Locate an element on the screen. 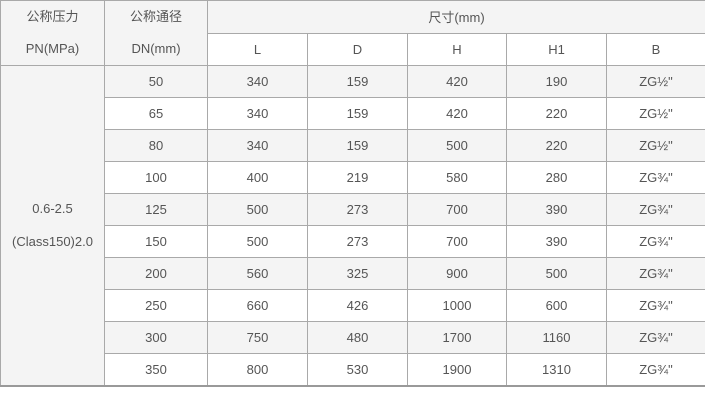 This screenshot has height=401, width=705. pressure-value-cell: 0.6-2.5 (Class150)2.0 is located at coordinates (52, 225).